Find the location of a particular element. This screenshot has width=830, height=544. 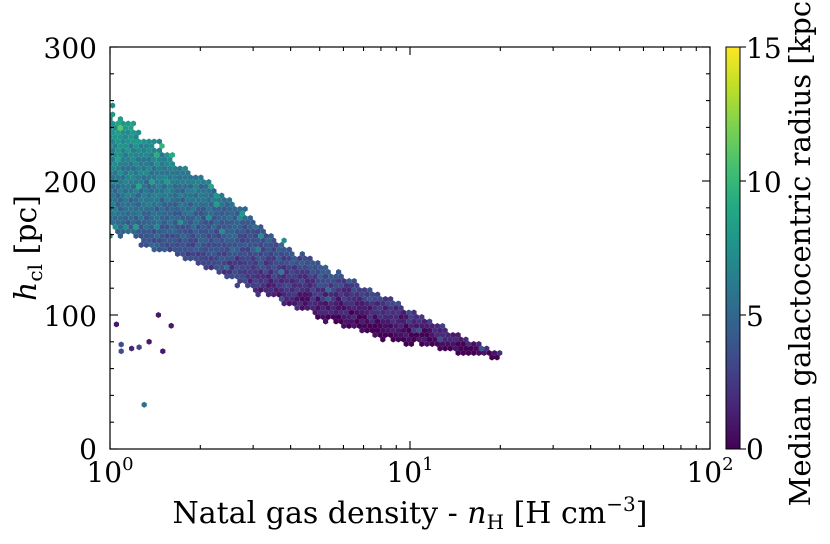

y-tick-label-200: 200 is located at coordinates (70, 182).